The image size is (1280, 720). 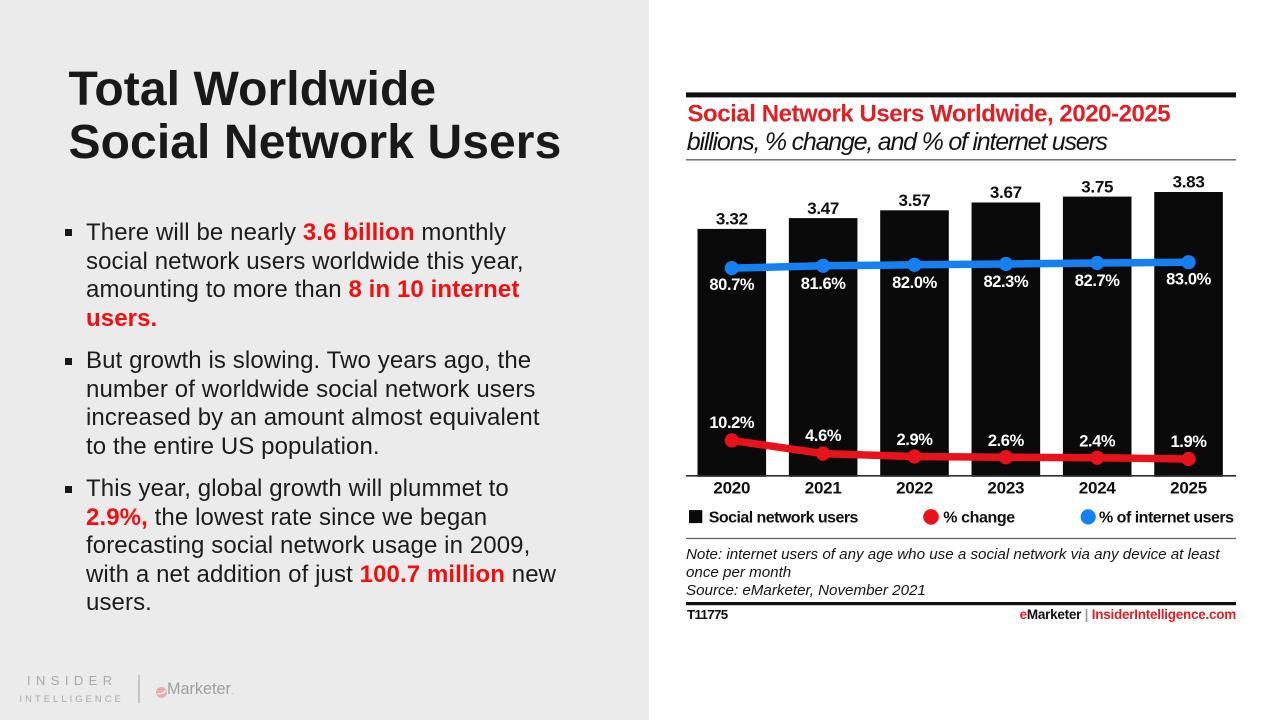 I want to click on svg-text: 2.9%, so click(x=914, y=440).